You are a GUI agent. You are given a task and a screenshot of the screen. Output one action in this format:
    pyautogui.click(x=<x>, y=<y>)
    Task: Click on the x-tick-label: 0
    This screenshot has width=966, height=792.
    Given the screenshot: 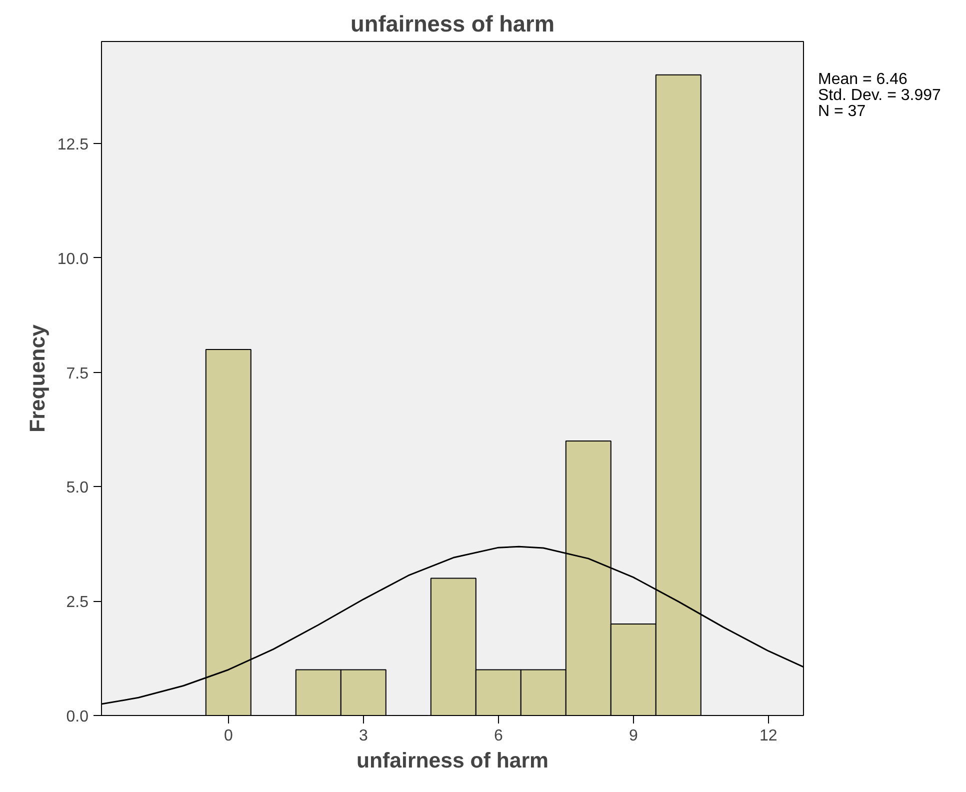 What is the action you would take?
    pyautogui.click(x=228, y=736)
    